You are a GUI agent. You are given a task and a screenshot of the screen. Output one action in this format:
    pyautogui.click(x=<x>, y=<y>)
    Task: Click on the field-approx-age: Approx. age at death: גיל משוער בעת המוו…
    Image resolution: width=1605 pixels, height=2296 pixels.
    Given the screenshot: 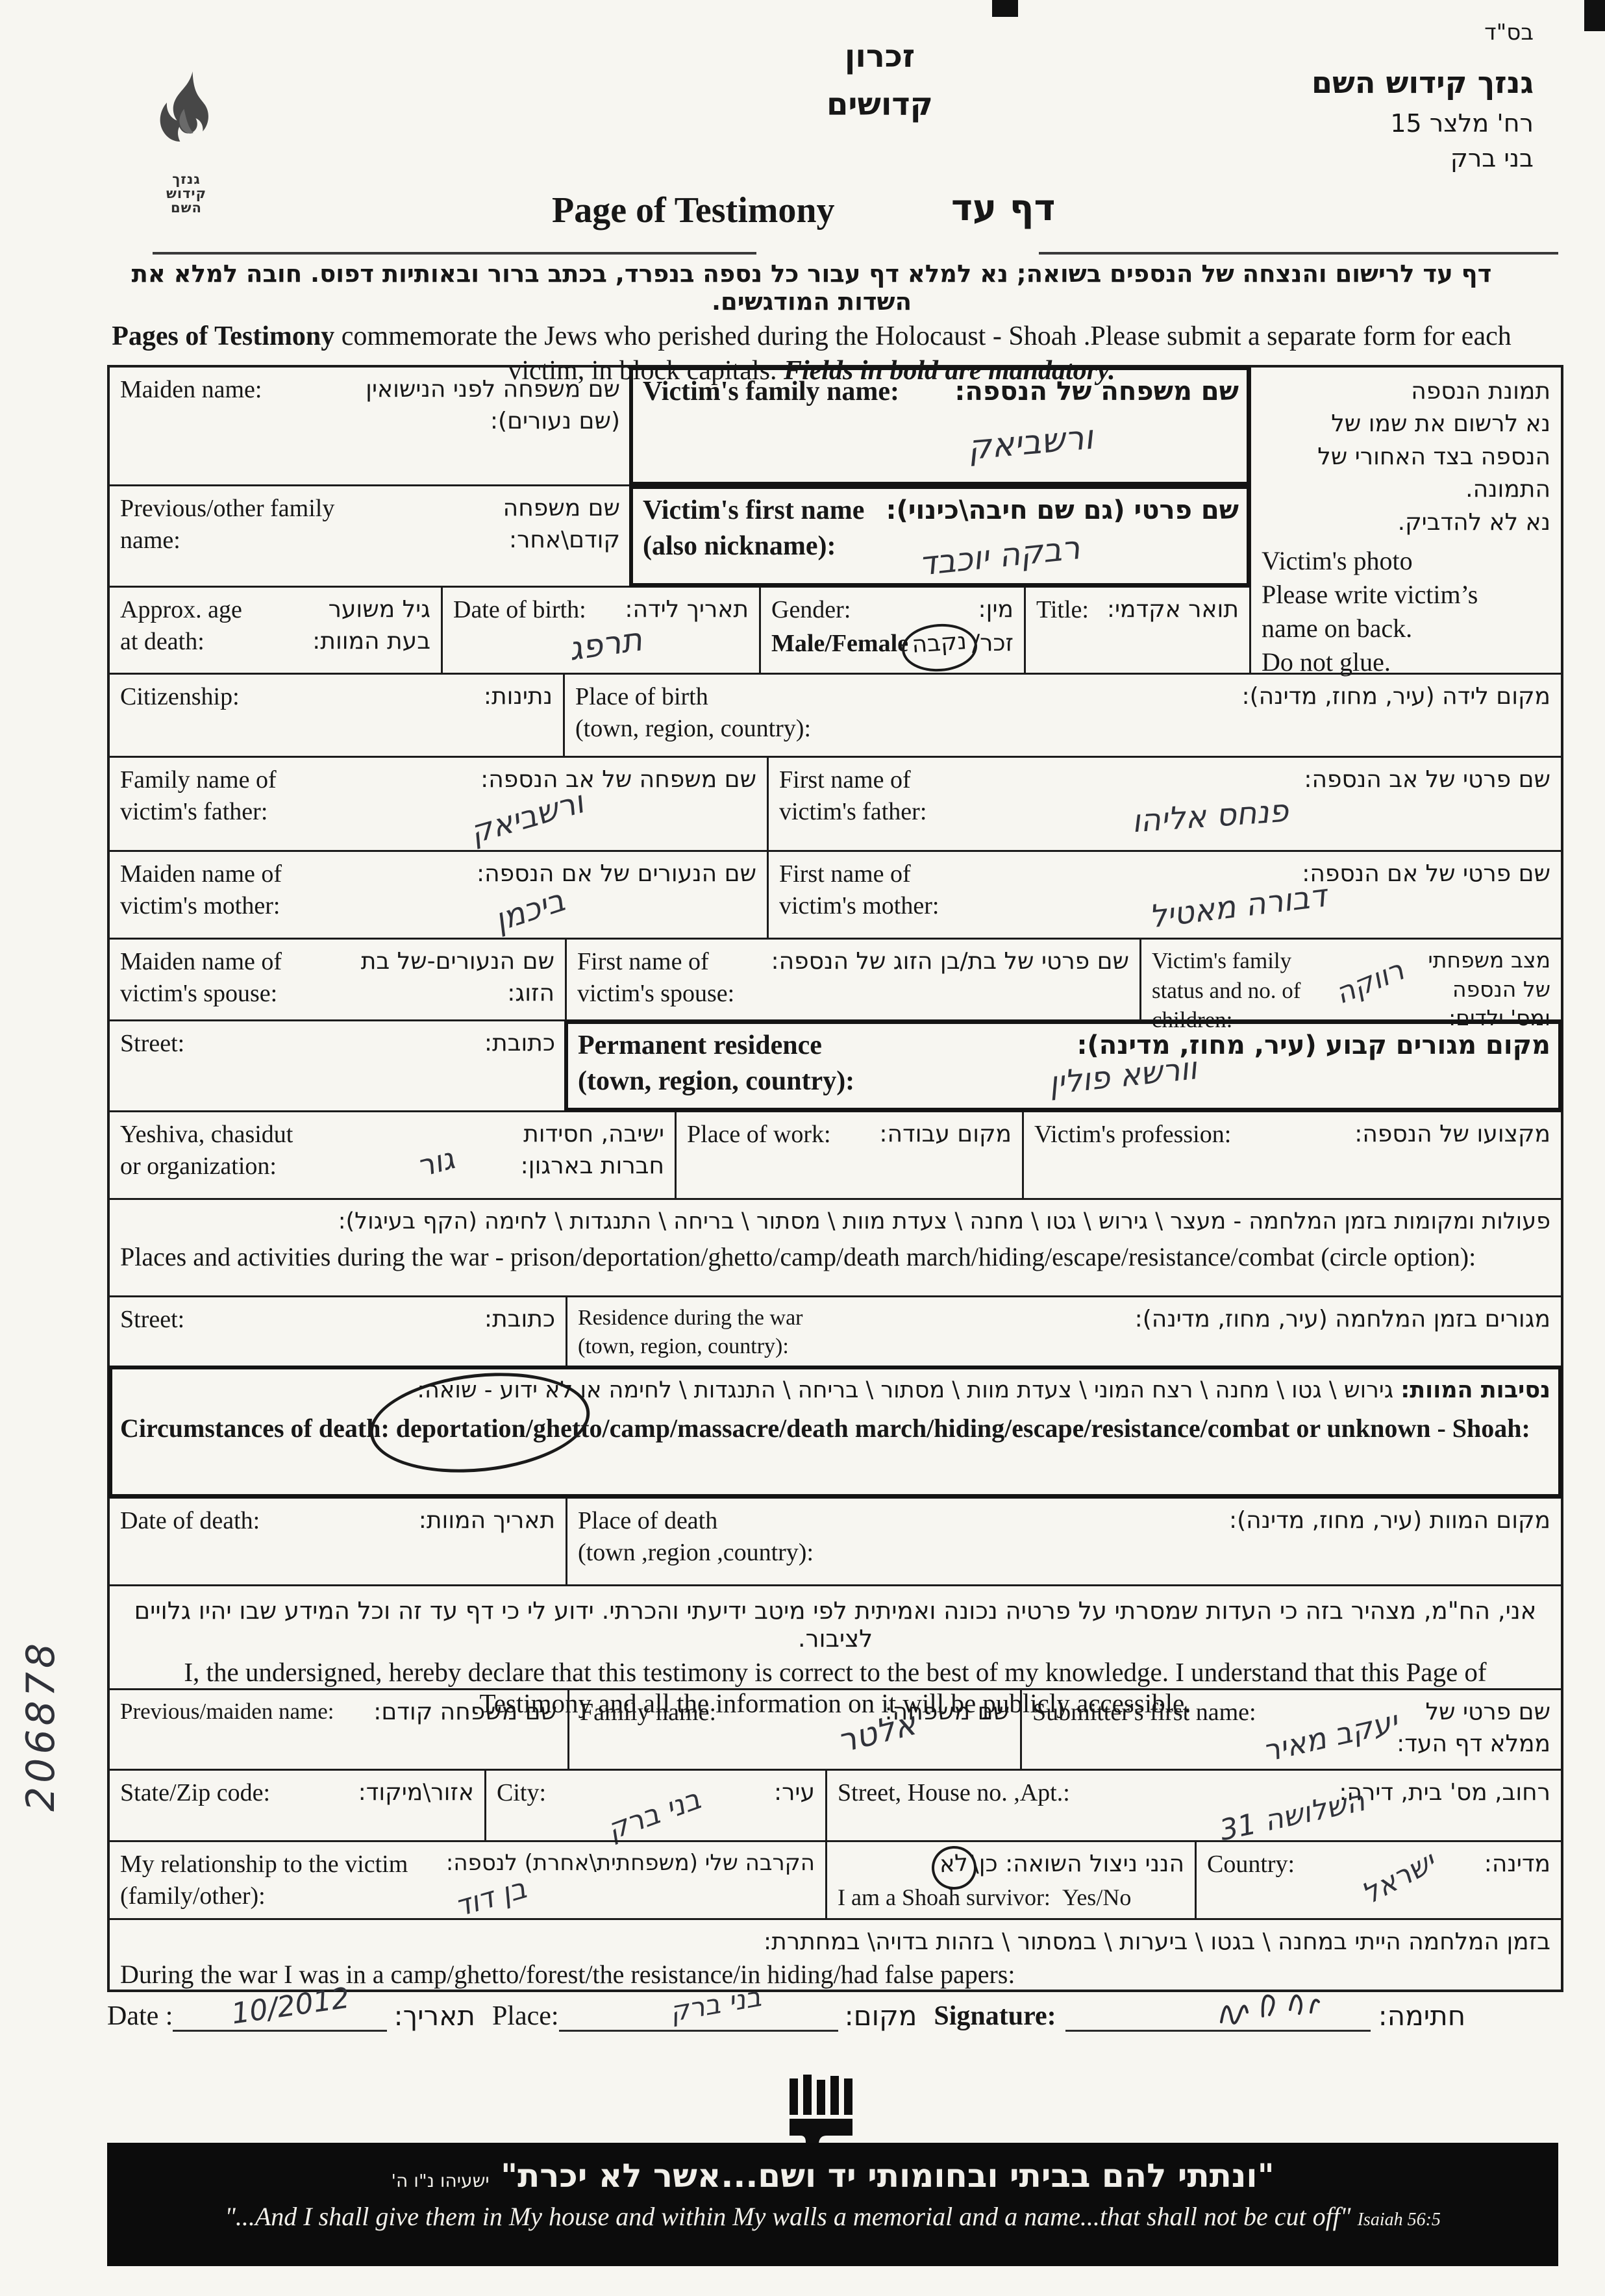 What is the action you would take?
    pyautogui.click(x=275, y=626)
    